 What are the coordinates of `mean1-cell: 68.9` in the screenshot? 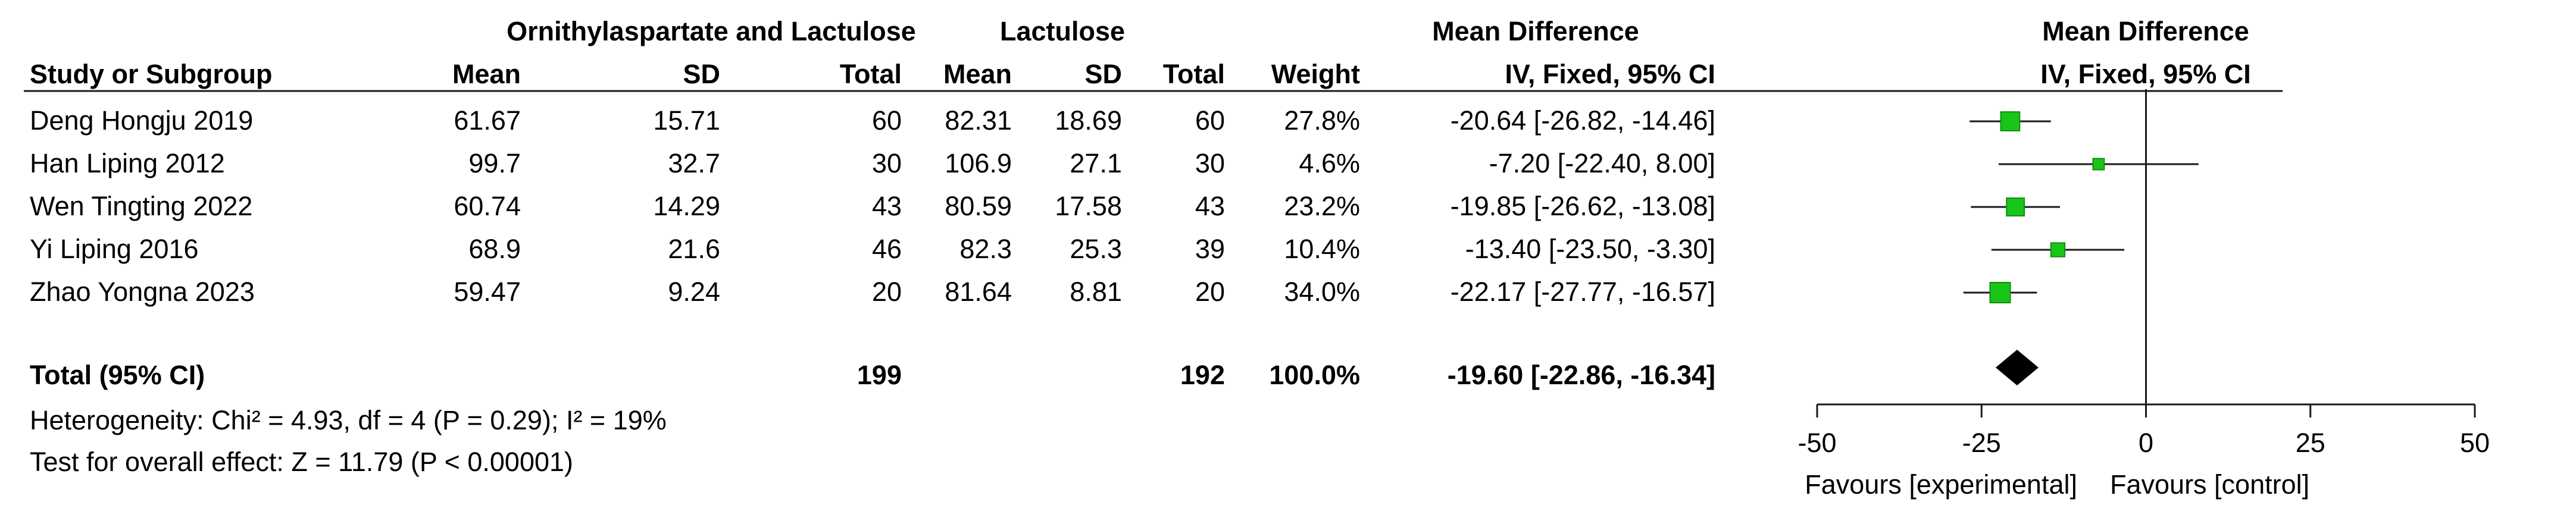 It's located at (494, 249).